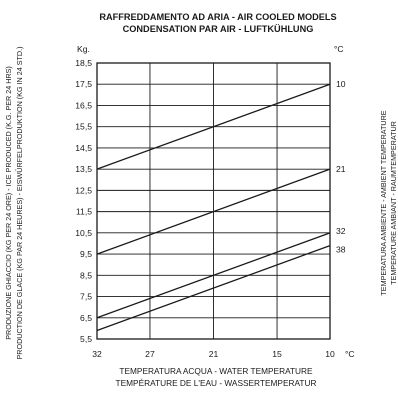  Describe the element at coordinates (216, 371) in the screenshot. I see `x-axis-label-line-1: TEMPERATURA ACQUA - WATER TEMPERATURE` at that location.